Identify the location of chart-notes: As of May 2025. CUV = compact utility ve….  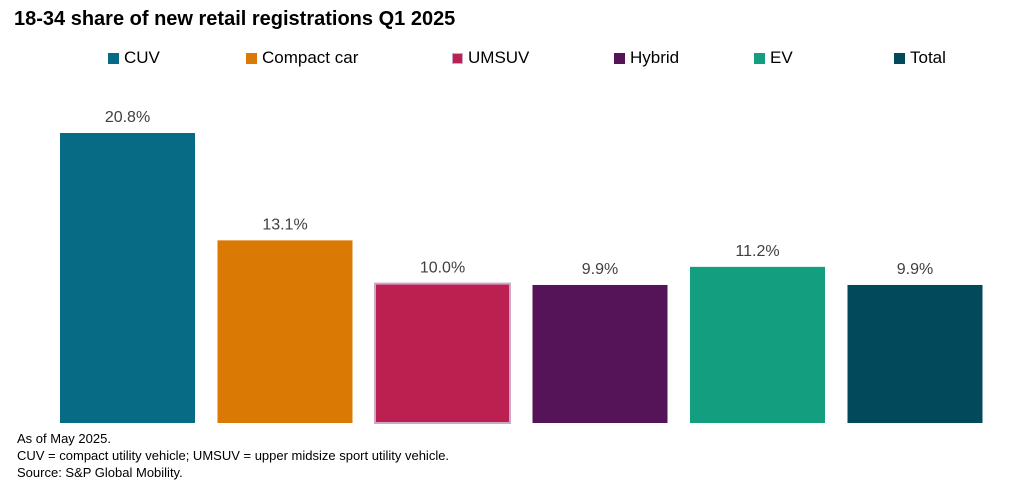
(233, 455).